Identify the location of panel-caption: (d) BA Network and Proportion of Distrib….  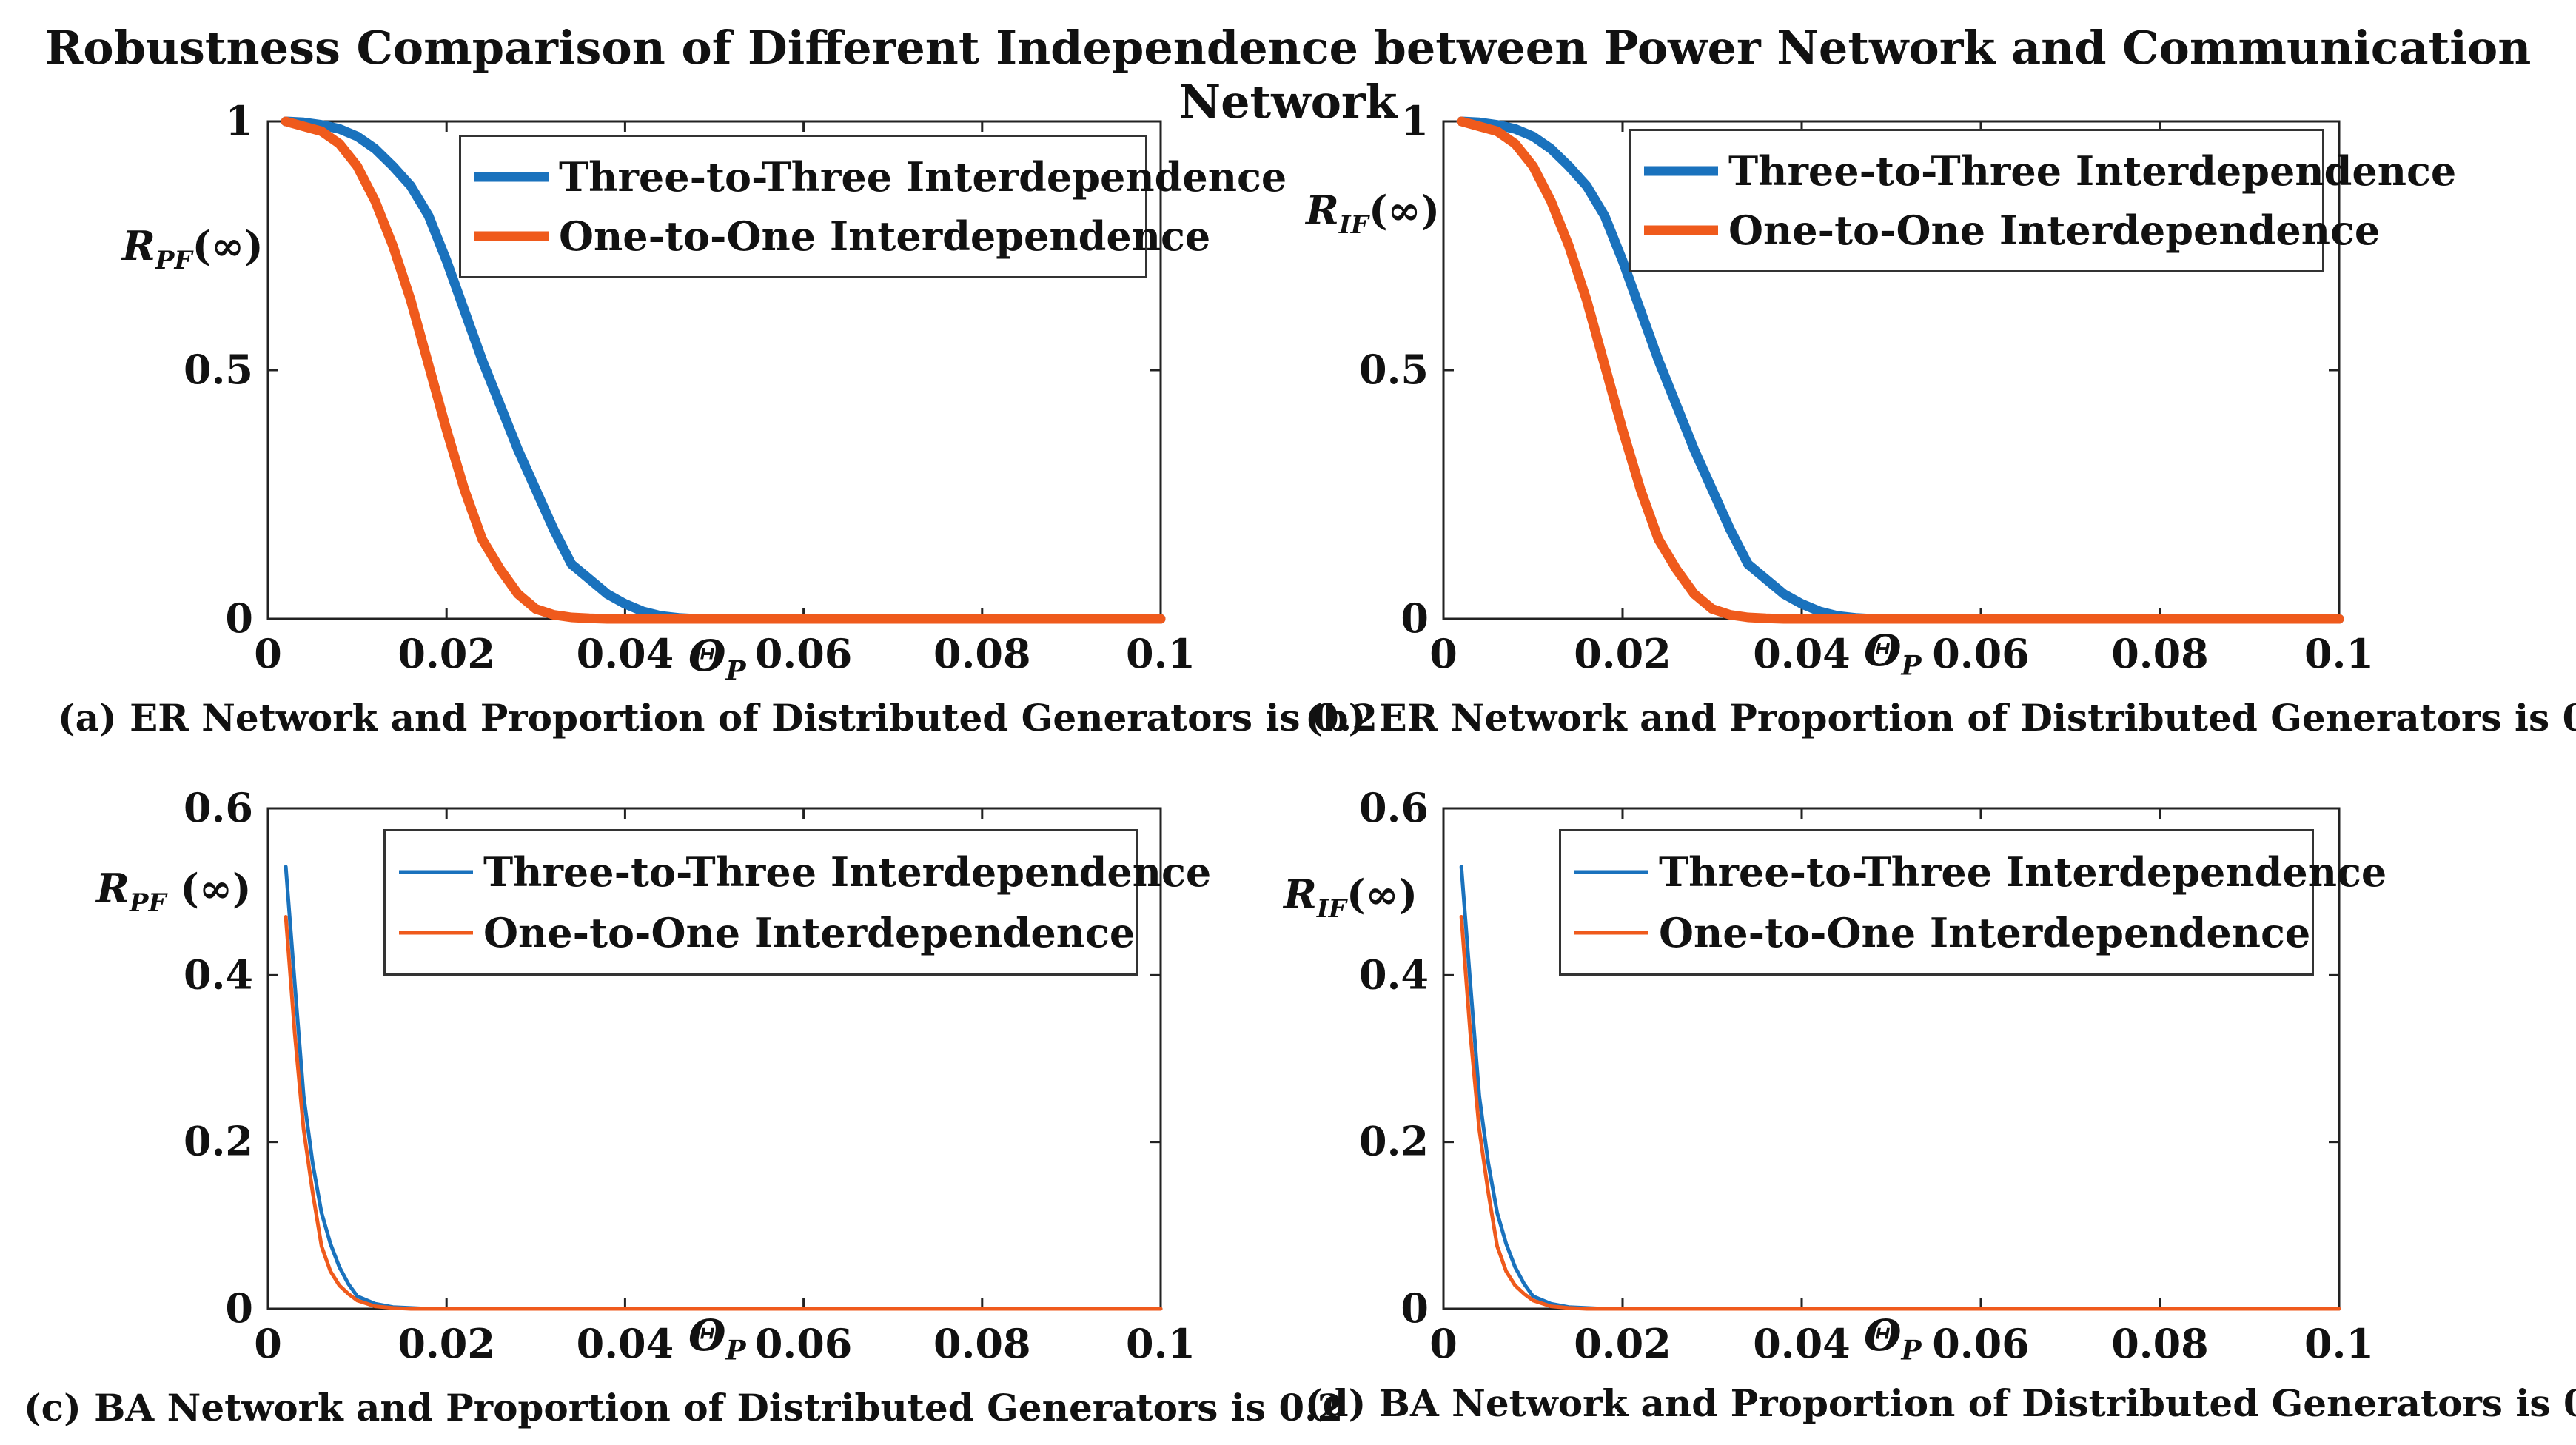
(1940, 1403).